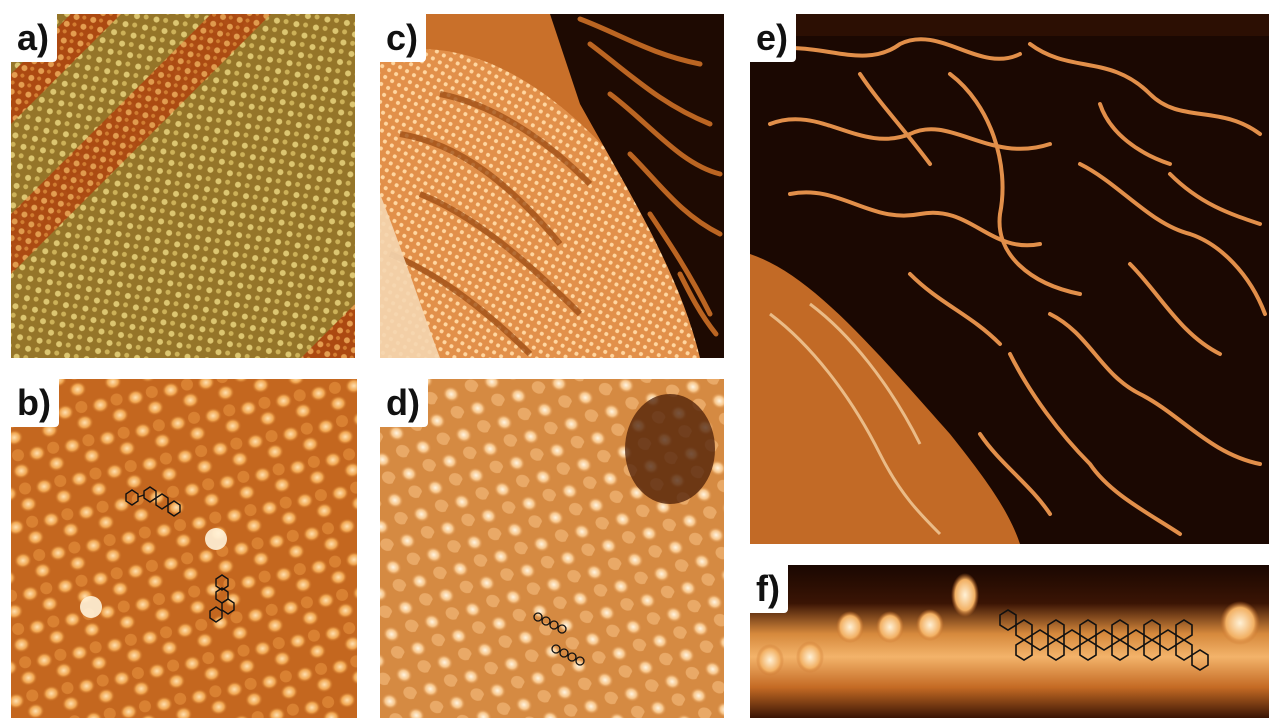 This screenshot has width=1271, height=718. Describe the element at coordinates (35, 403) in the screenshot. I see `panel-label-b: b)` at that location.